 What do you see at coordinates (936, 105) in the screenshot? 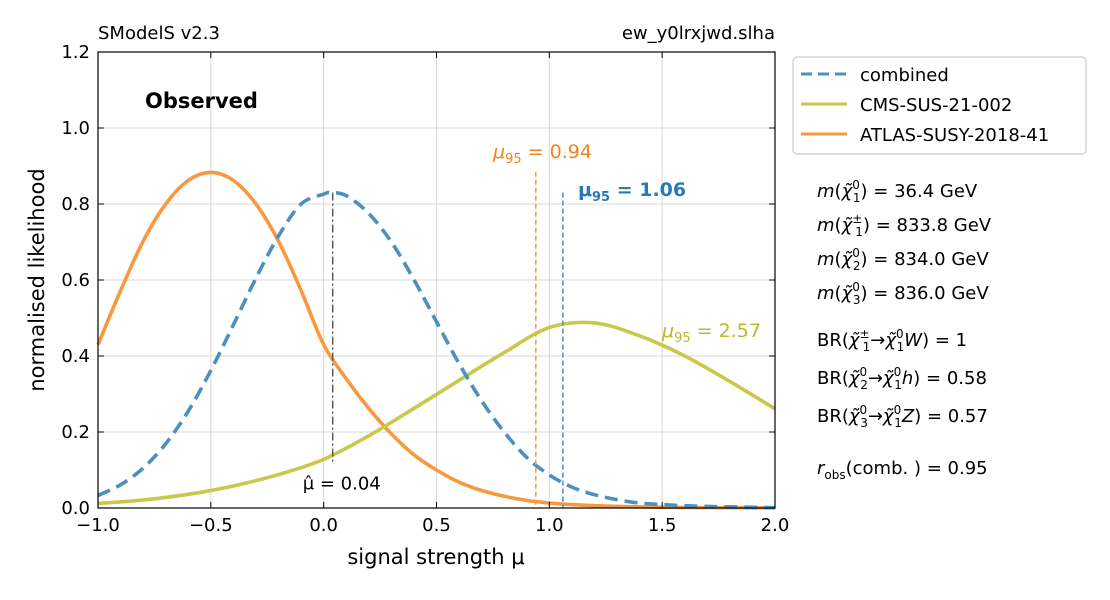
I see `legend-label-cms: CMS-SUS-21-002` at bounding box center [936, 105].